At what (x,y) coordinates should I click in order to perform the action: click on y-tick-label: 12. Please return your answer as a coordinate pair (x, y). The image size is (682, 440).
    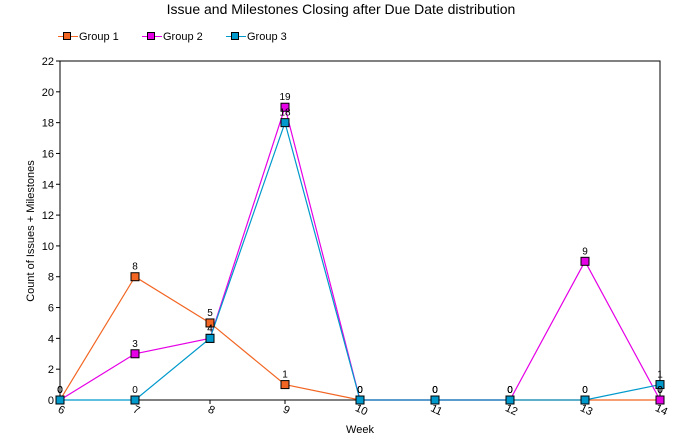
    Looking at the image, I should click on (48, 216).